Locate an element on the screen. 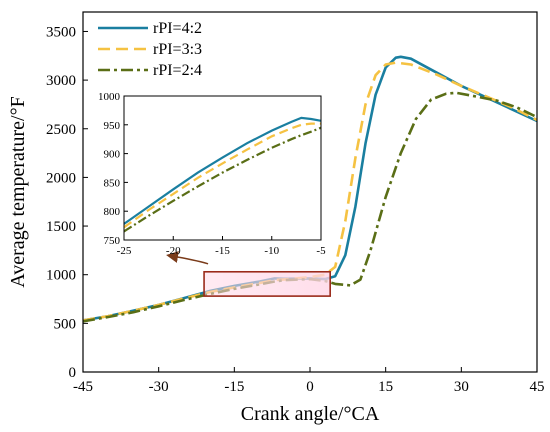  x-tick-label: -15 is located at coordinates (234, 387).